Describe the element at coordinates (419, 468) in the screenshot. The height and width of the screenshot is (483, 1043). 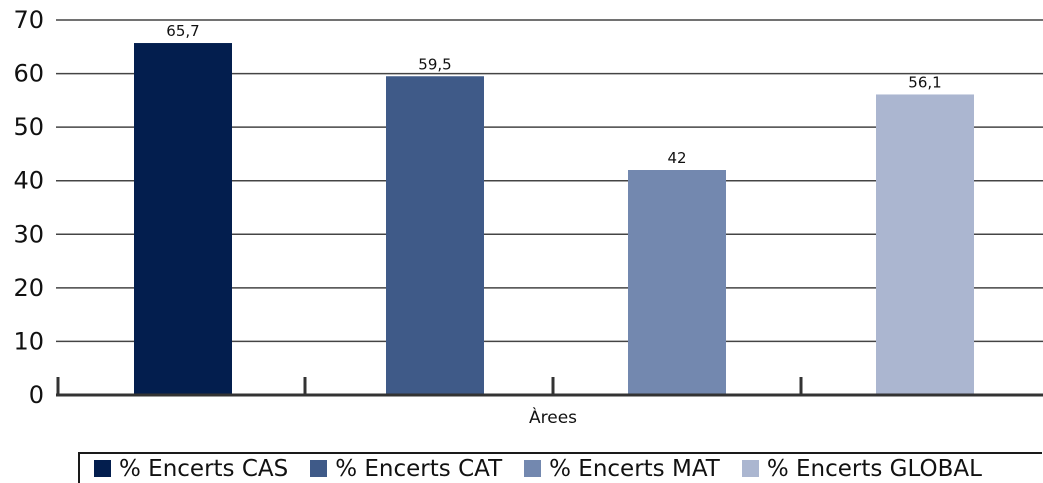
I see `legend-label: % Encerts CAT` at that location.